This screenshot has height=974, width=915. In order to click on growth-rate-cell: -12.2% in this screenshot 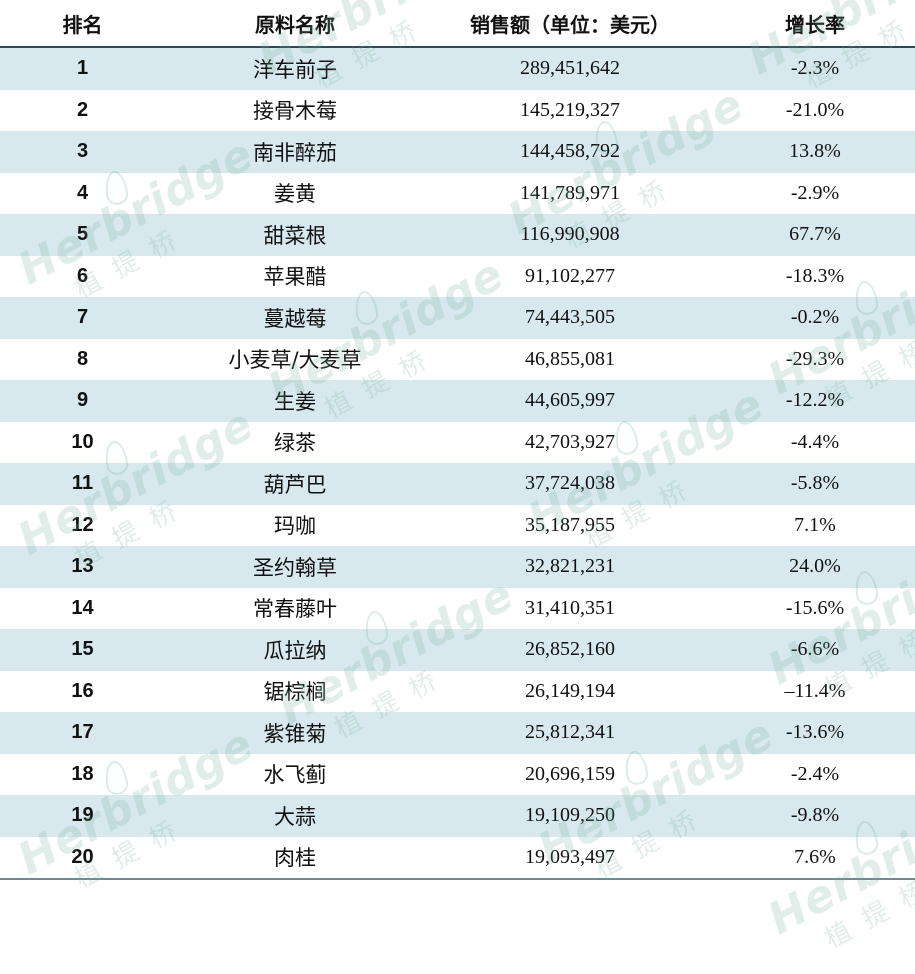, I will do `click(815, 400)`.